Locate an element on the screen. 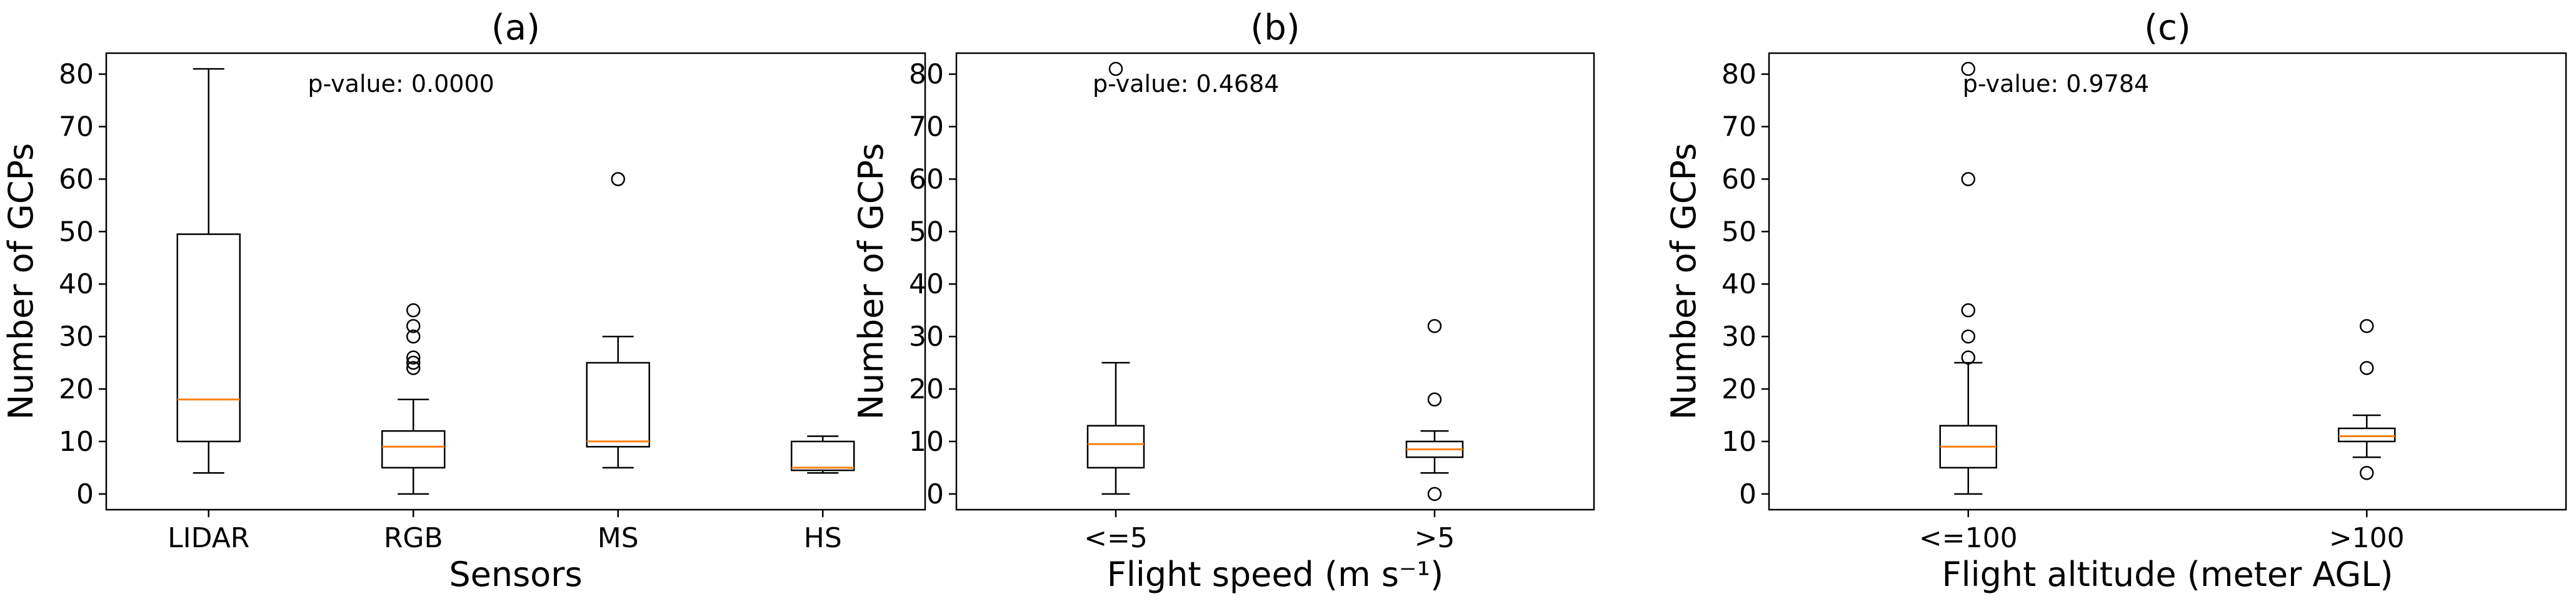  box-HS is located at coordinates (823, 454).